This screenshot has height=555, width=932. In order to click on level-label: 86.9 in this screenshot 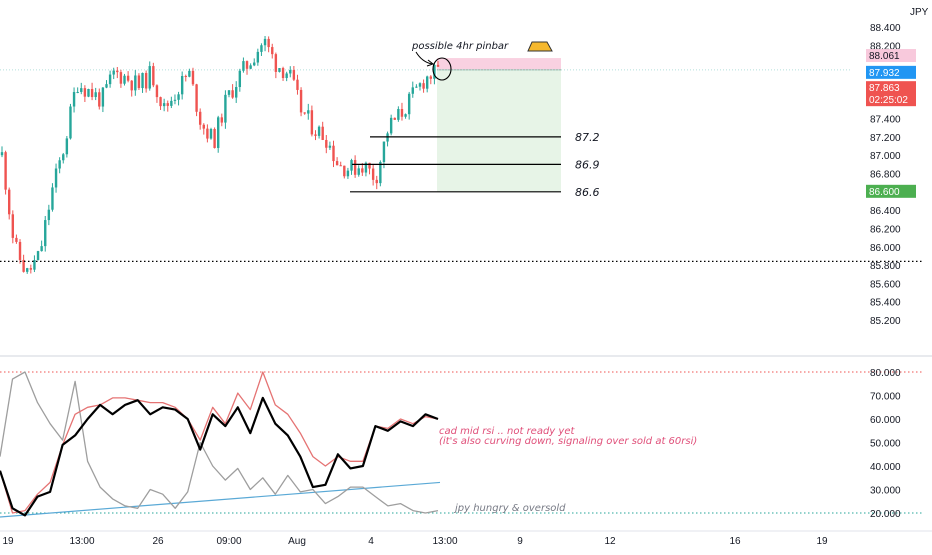, I will do `click(587, 164)`.